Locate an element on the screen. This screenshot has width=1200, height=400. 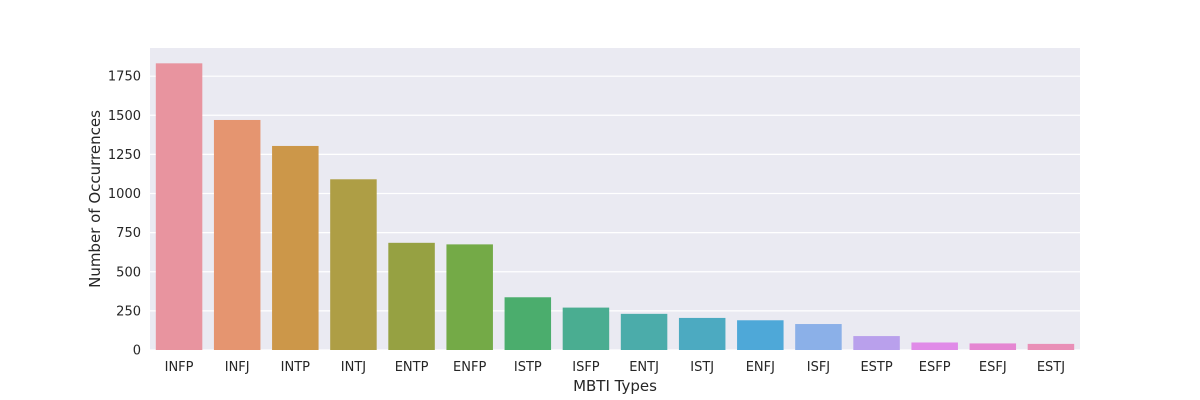
bar-intp is located at coordinates (295, 247).